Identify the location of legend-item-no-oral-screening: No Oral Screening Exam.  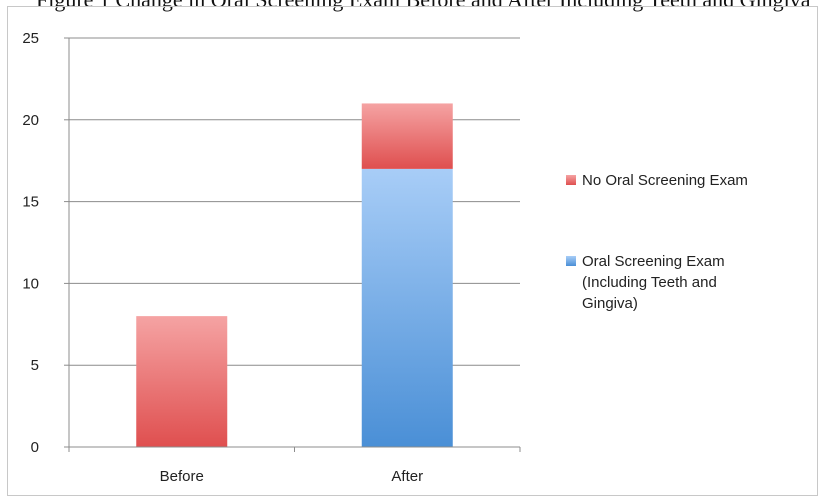
(691, 180).